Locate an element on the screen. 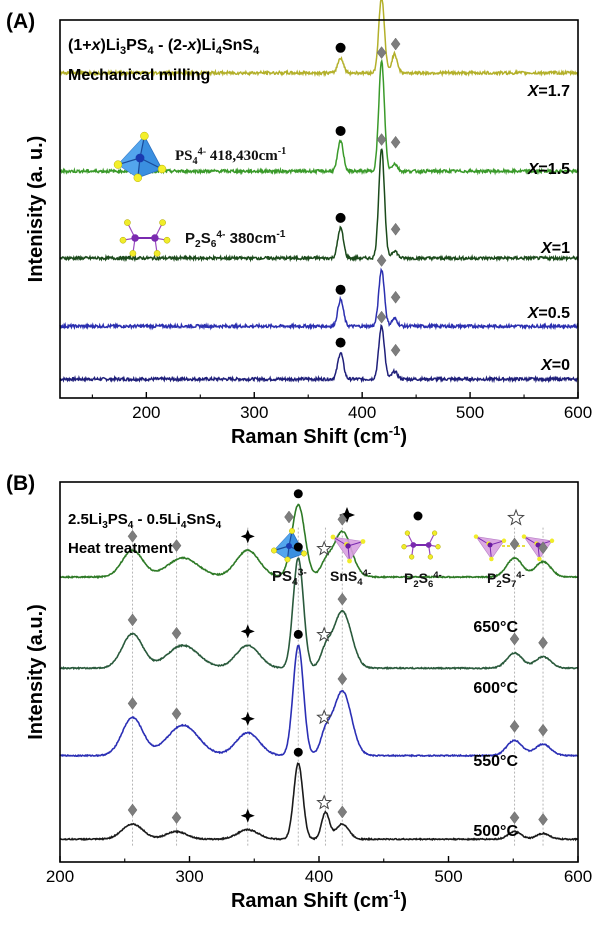 The width and height of the screenshot is (598, 938). panel-a-p2s6-annotation-sup: 4- is located at coordinates (220, 234).